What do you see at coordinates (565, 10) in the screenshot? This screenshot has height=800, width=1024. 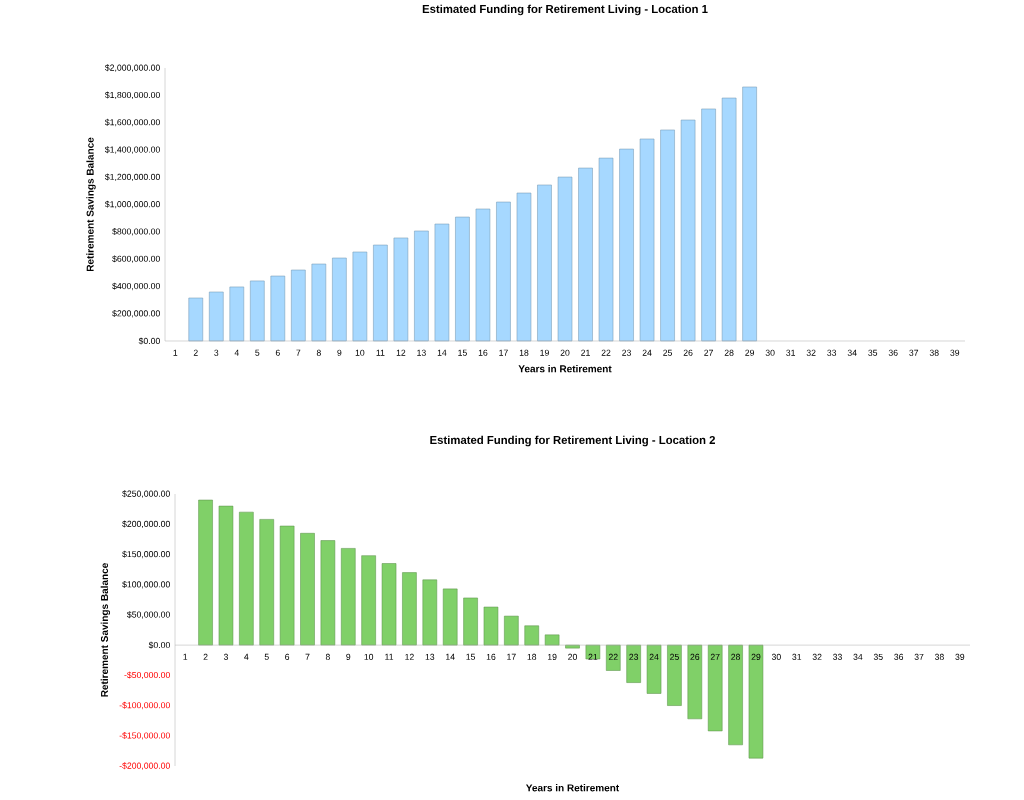 I see `chart-title: Estimated Funding for Retirement Living - Location 1` at bounding box center [565, 10].